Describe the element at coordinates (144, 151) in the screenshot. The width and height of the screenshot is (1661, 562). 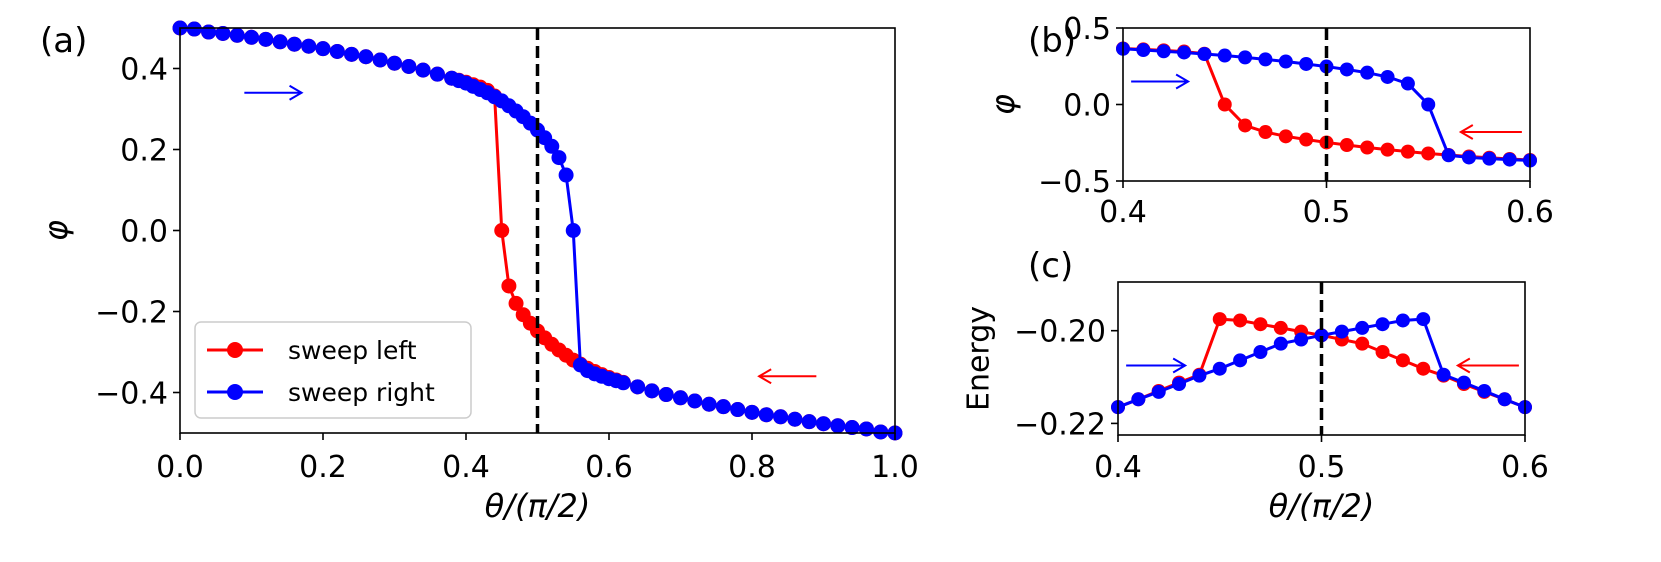
I see `y-tick-label: 0.2` at that location.